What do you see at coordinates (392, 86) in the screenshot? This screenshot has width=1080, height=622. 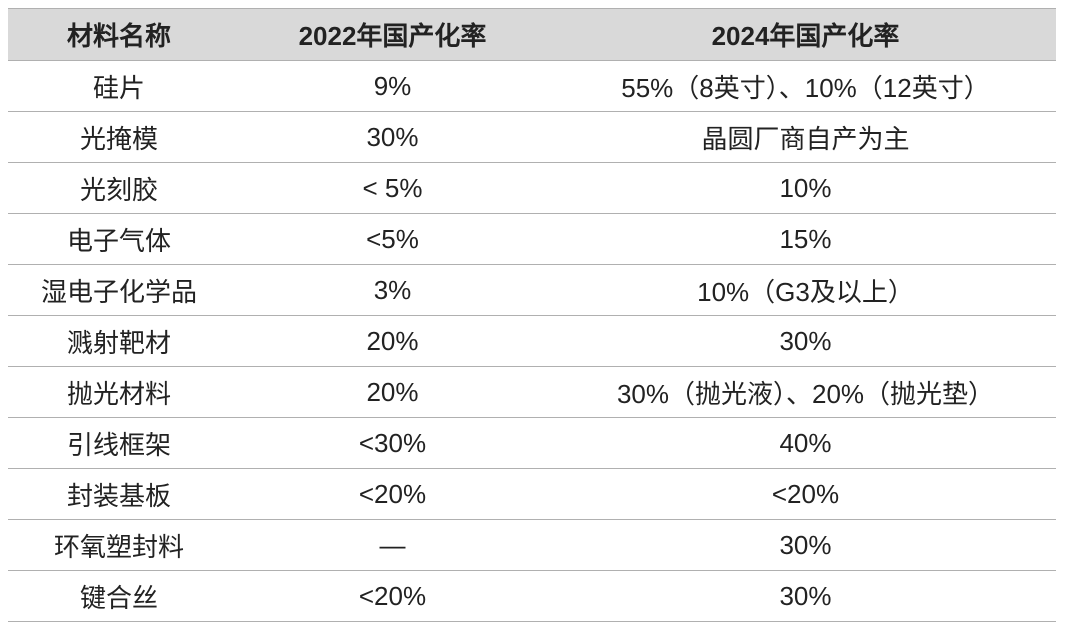 I see `table-cell: 9%` at bounding box center [392, 86].